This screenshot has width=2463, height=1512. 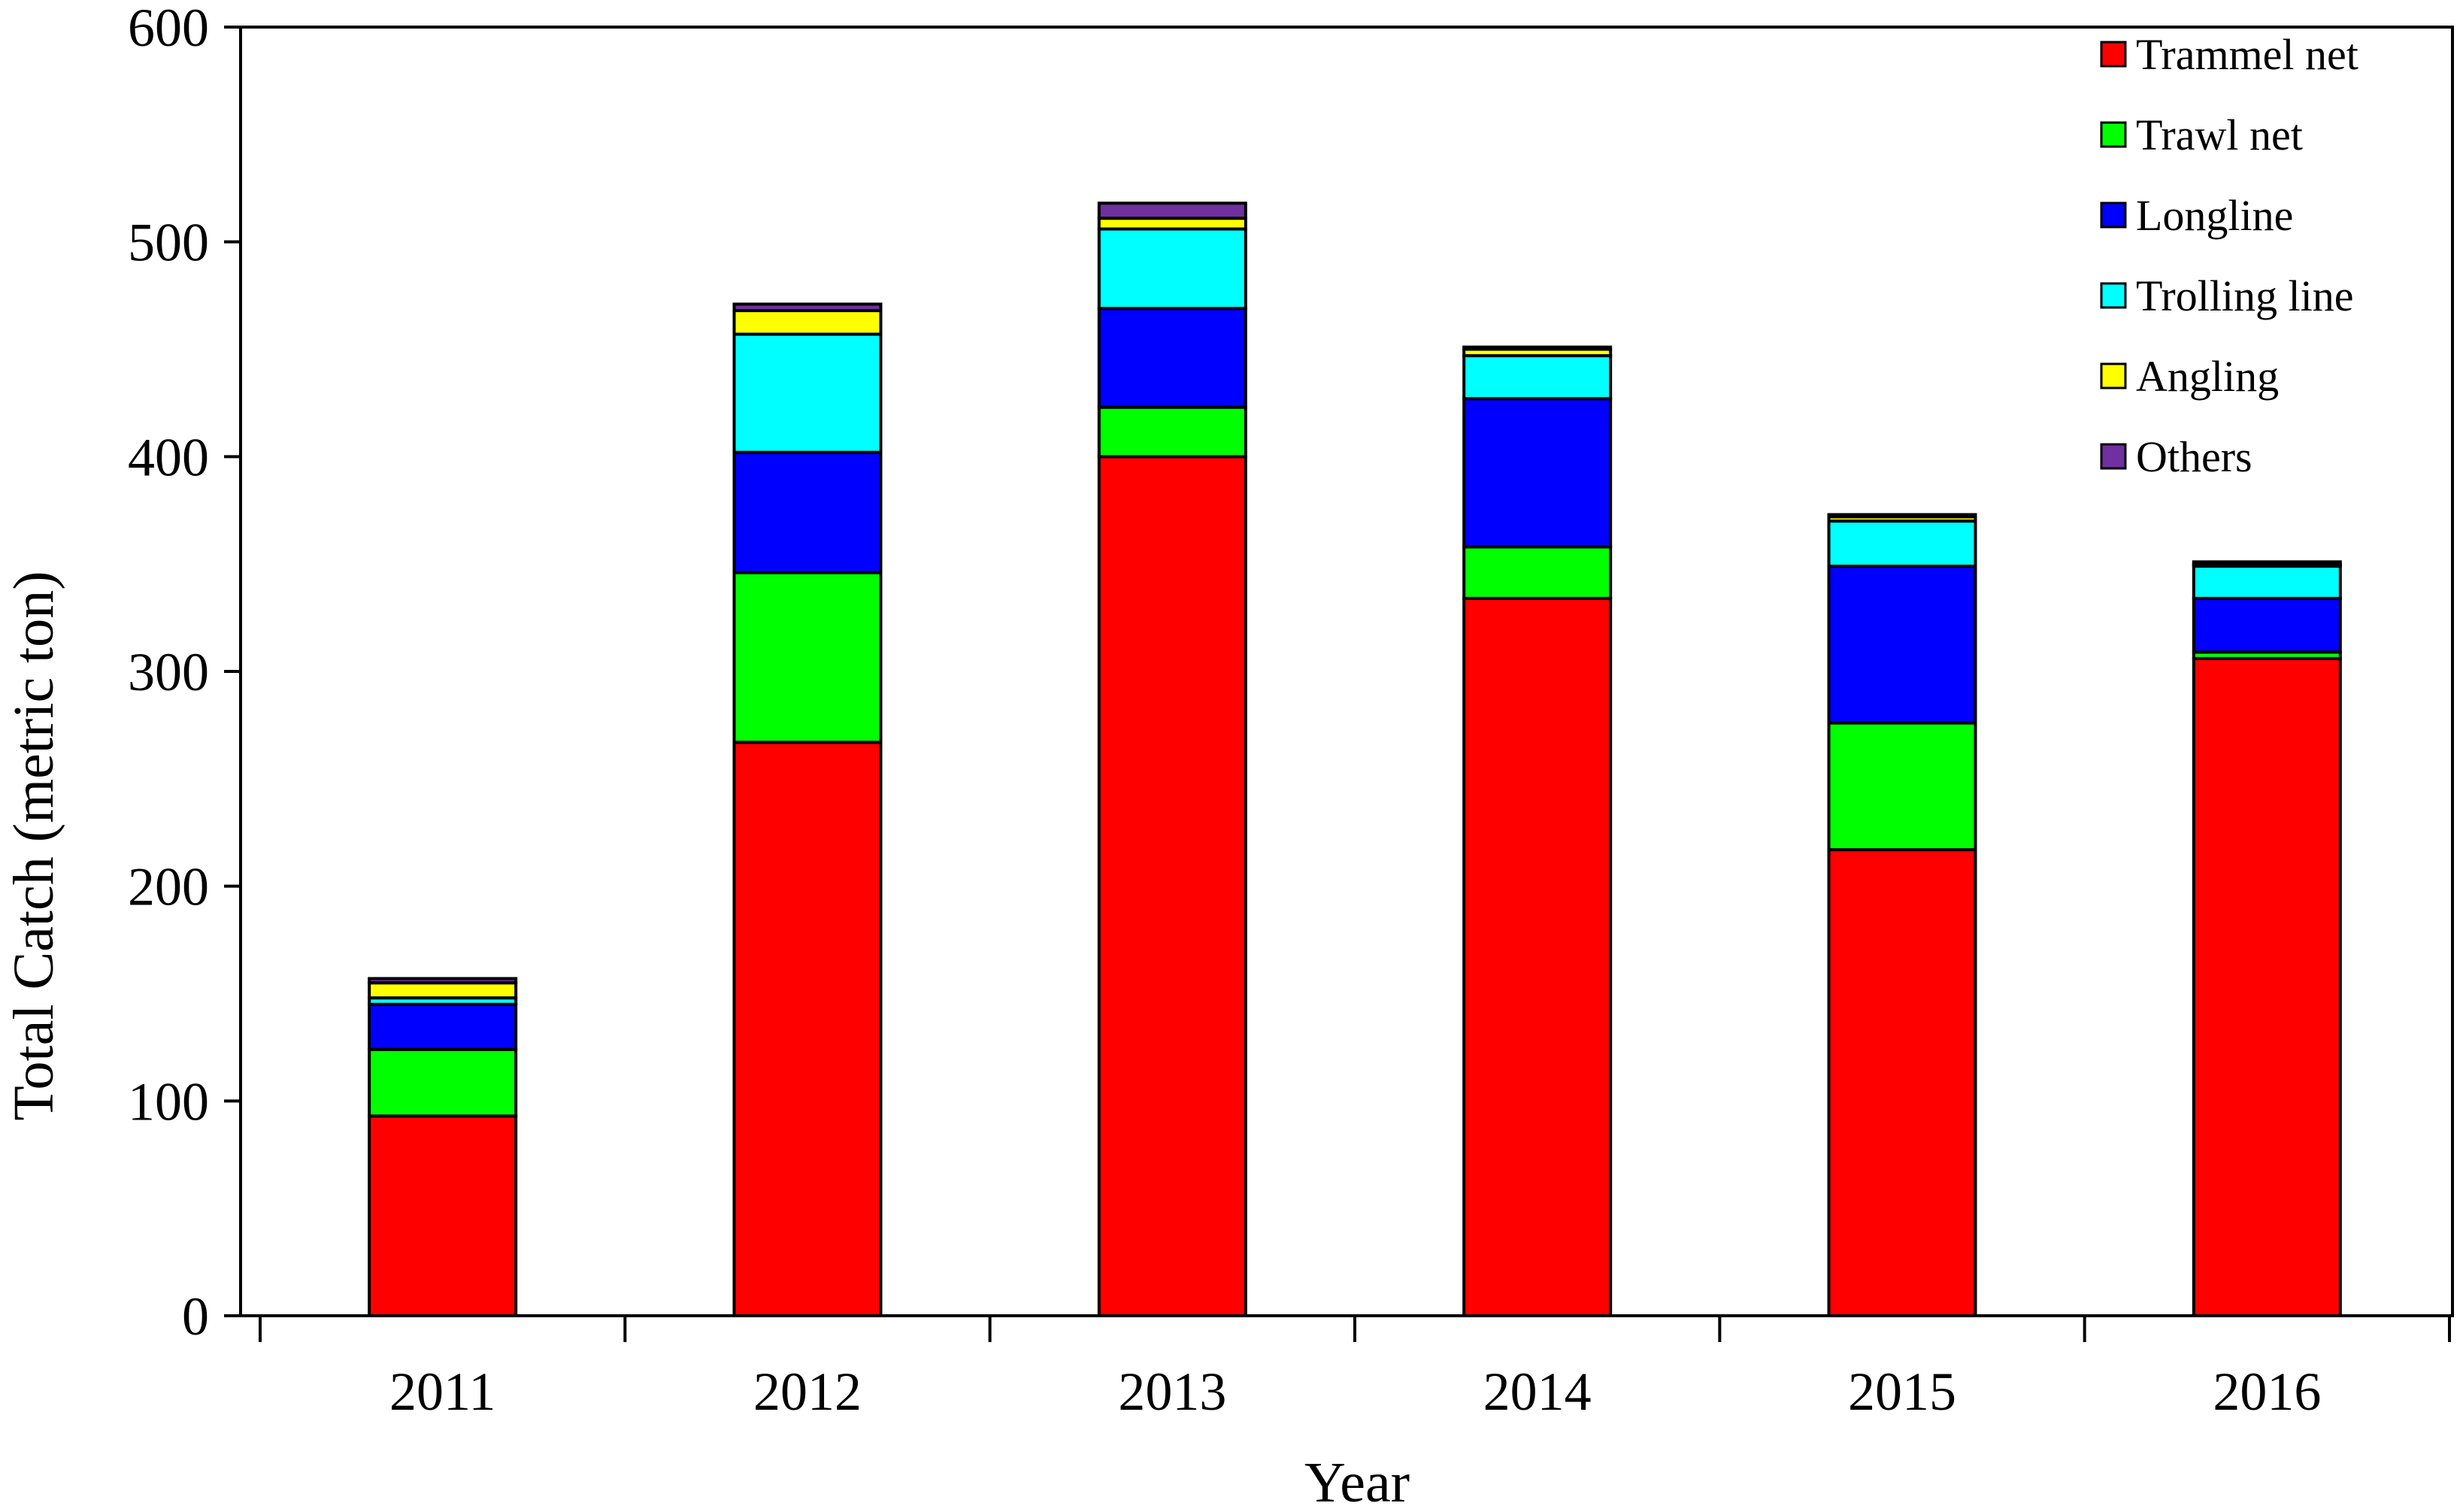 What do you see at coordinates (168, 887) in the screenshot?
I see `y-tick-label: 200` at bounding box center [168, 887].